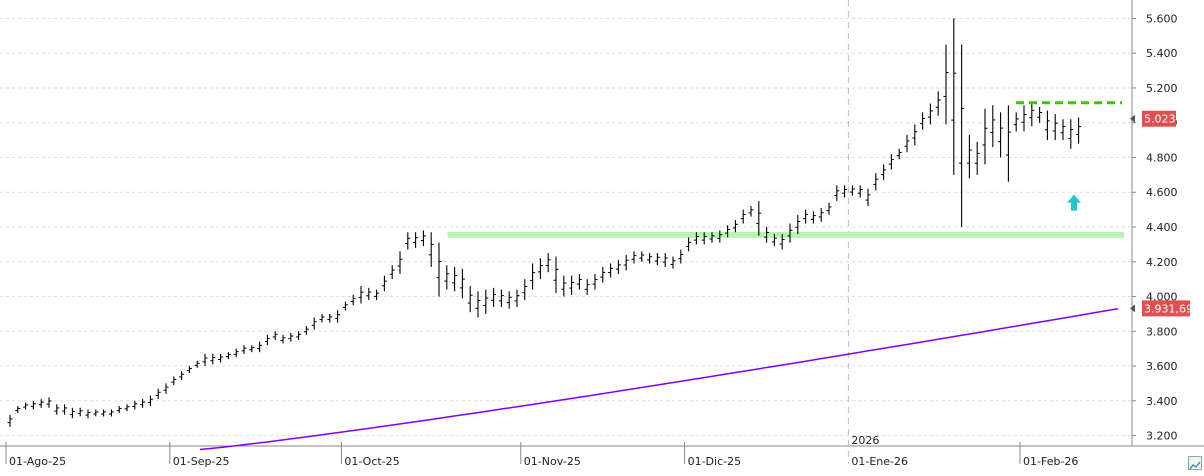 The image size is (1204, 476). What do you see at coordinates (37, 461) in the screenshot?
I see `x-tick-label: 01-Ago-25` at bounding box center [37, 461].